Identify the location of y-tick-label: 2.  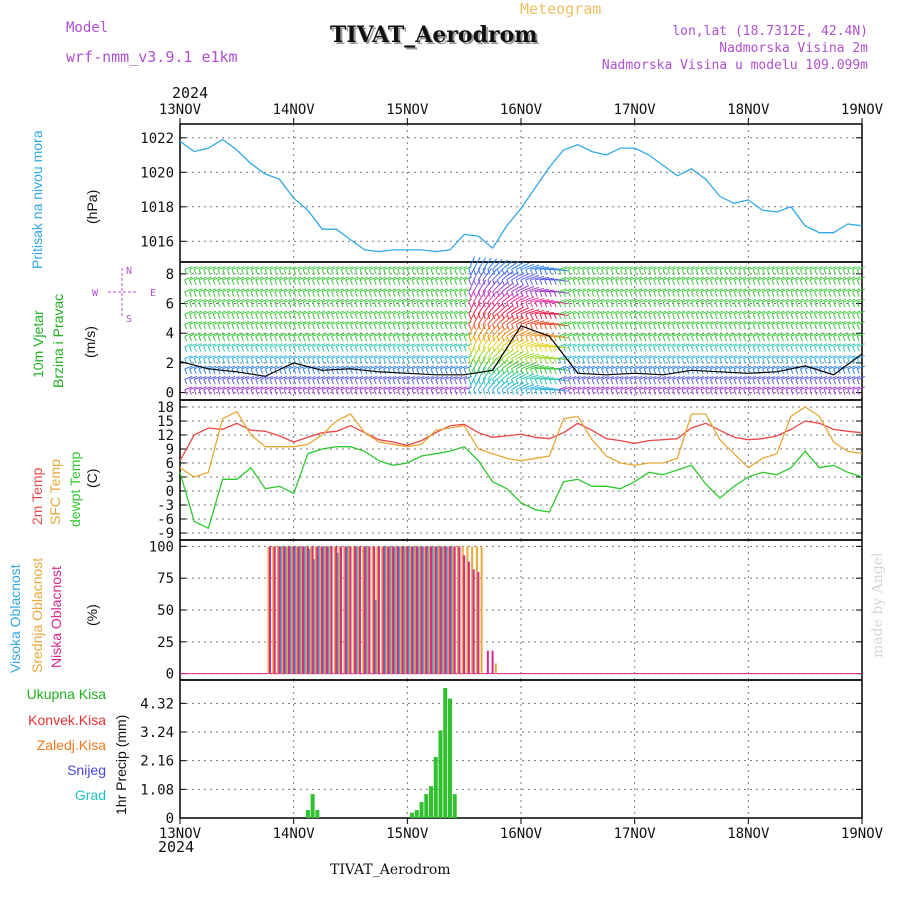
(170, 364).